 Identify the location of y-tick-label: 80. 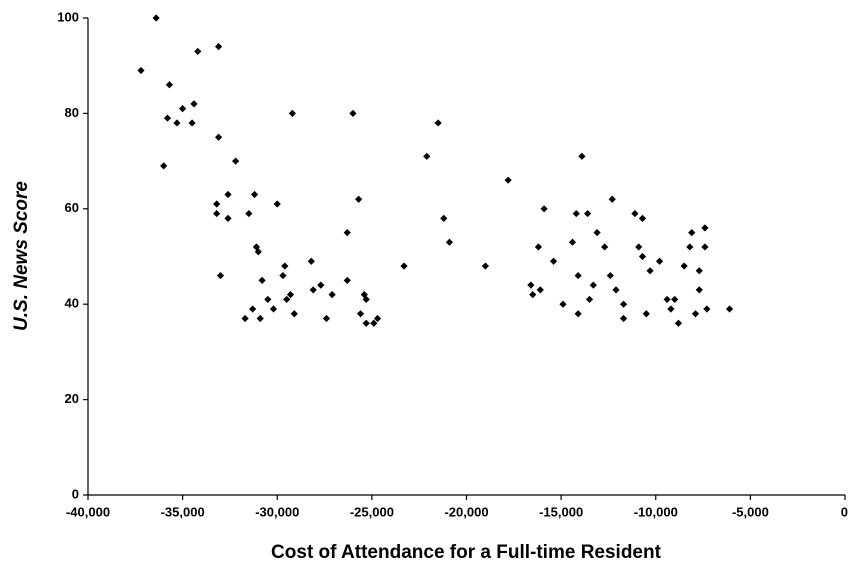
(72, 112).